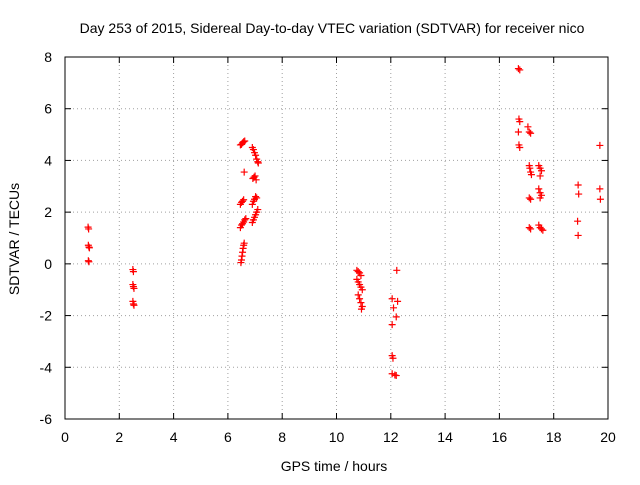 Image resolution: width=640 pixels, height=485 pixels. What do you see at coordinates (608, 437) in the screenshot?
I see `x-tick-label: 20` at bounding box center [608, 437].